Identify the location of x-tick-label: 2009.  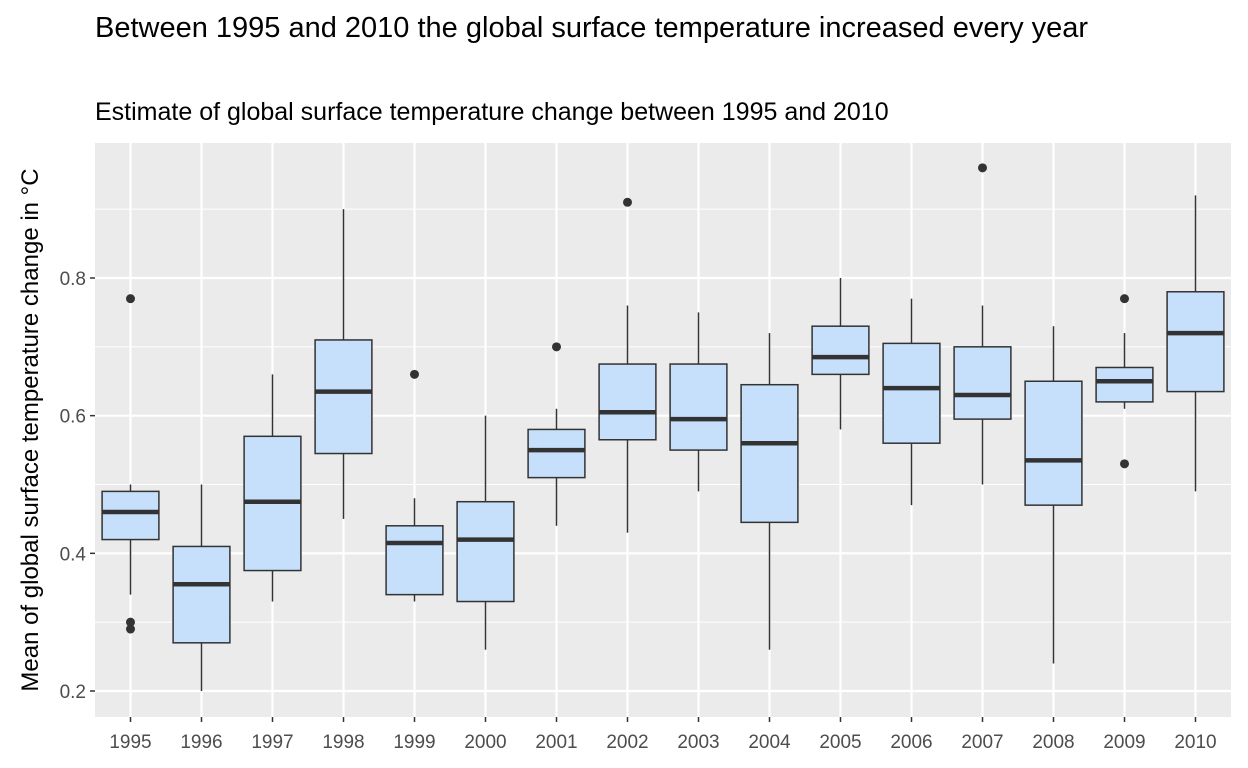
(1124, 742).